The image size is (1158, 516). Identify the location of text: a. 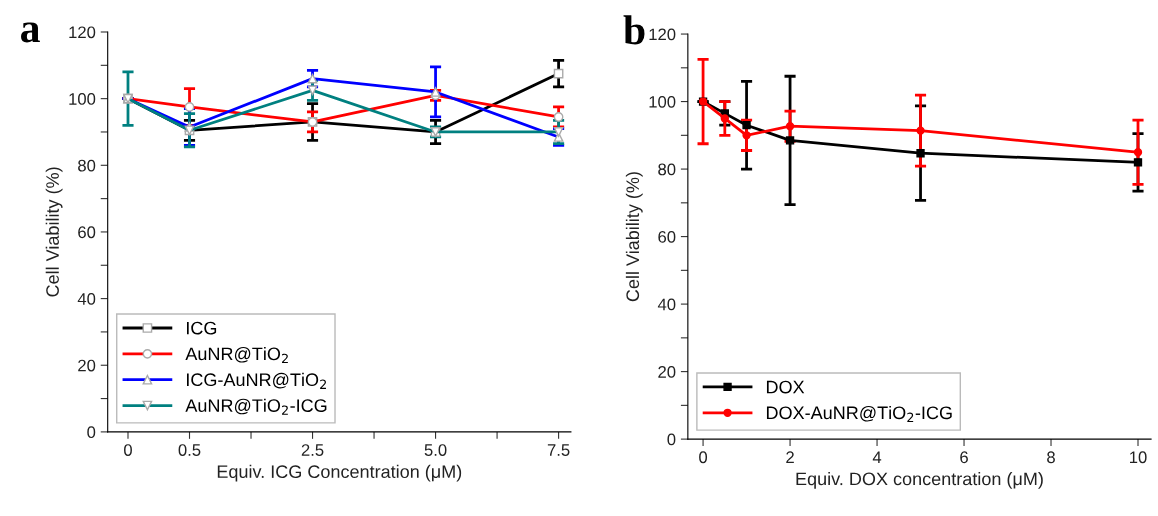
(30, 32).